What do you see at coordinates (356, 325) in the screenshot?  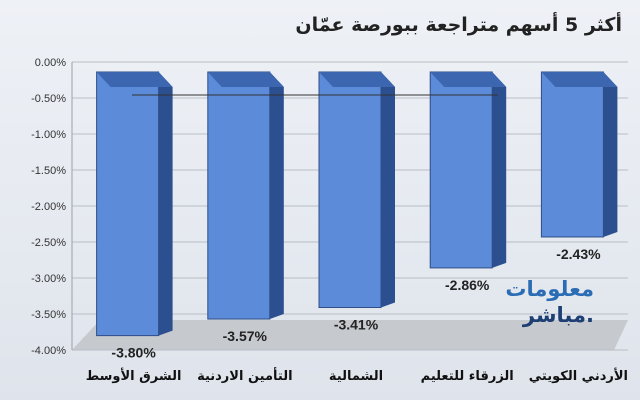 I see `data-label: -3.41%` at bounding box center [356, 325].